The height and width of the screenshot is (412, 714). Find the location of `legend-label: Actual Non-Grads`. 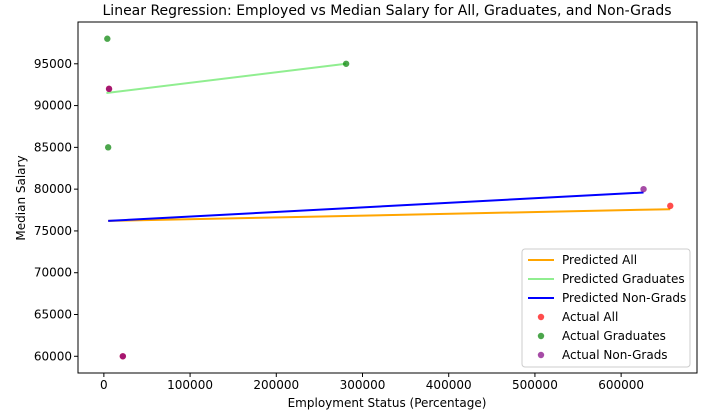

legend-label: Actual Non-Grads is located at coordinates (615, 355).